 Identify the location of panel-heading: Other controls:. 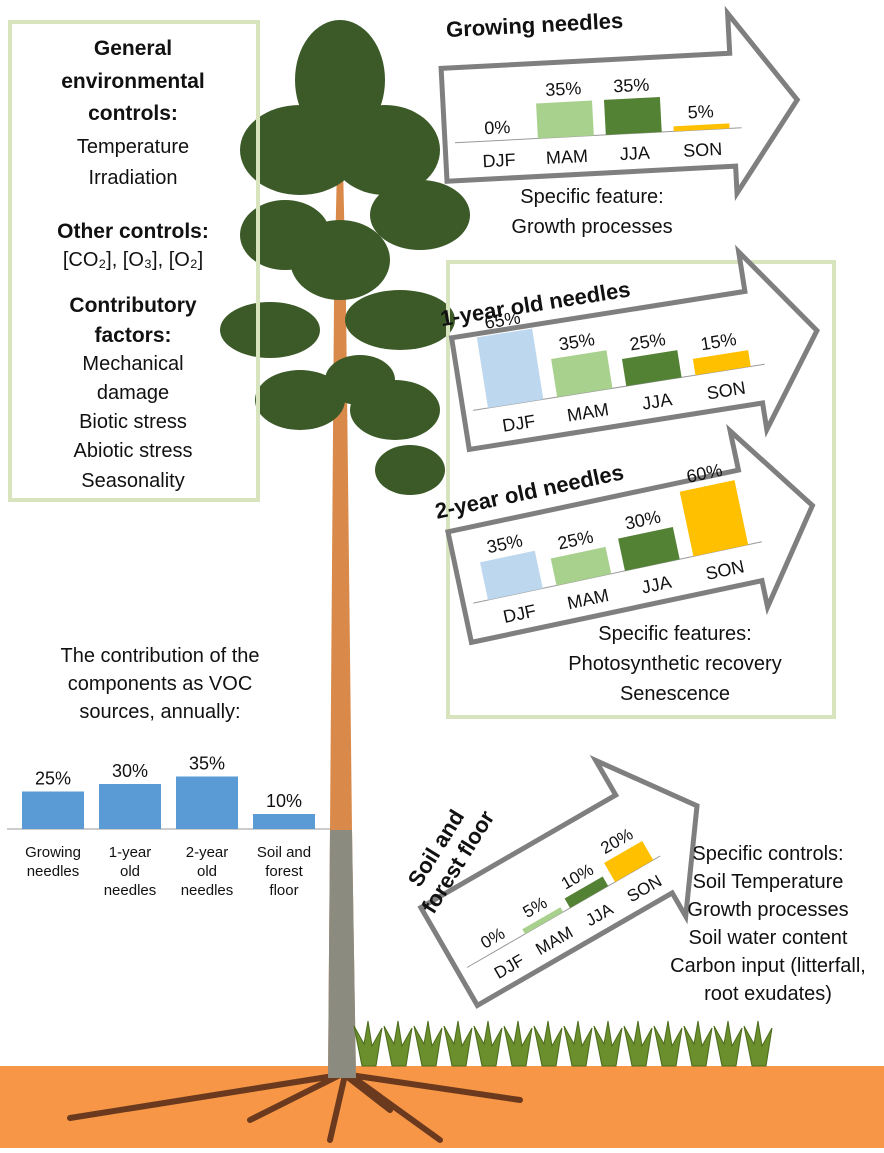
(133, 231).